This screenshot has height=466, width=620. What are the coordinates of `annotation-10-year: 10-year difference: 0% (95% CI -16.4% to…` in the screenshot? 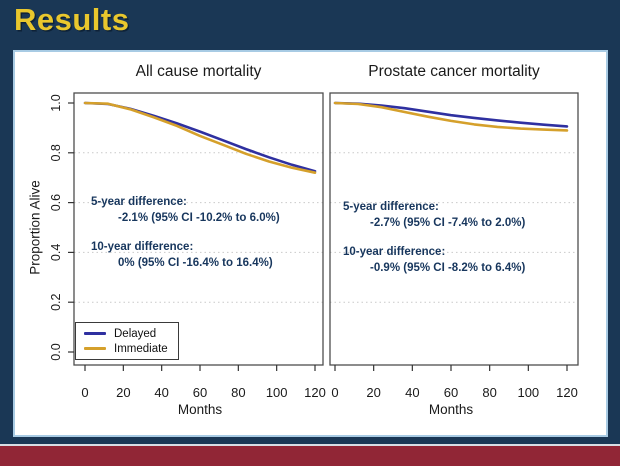 It's located at (211, 255).